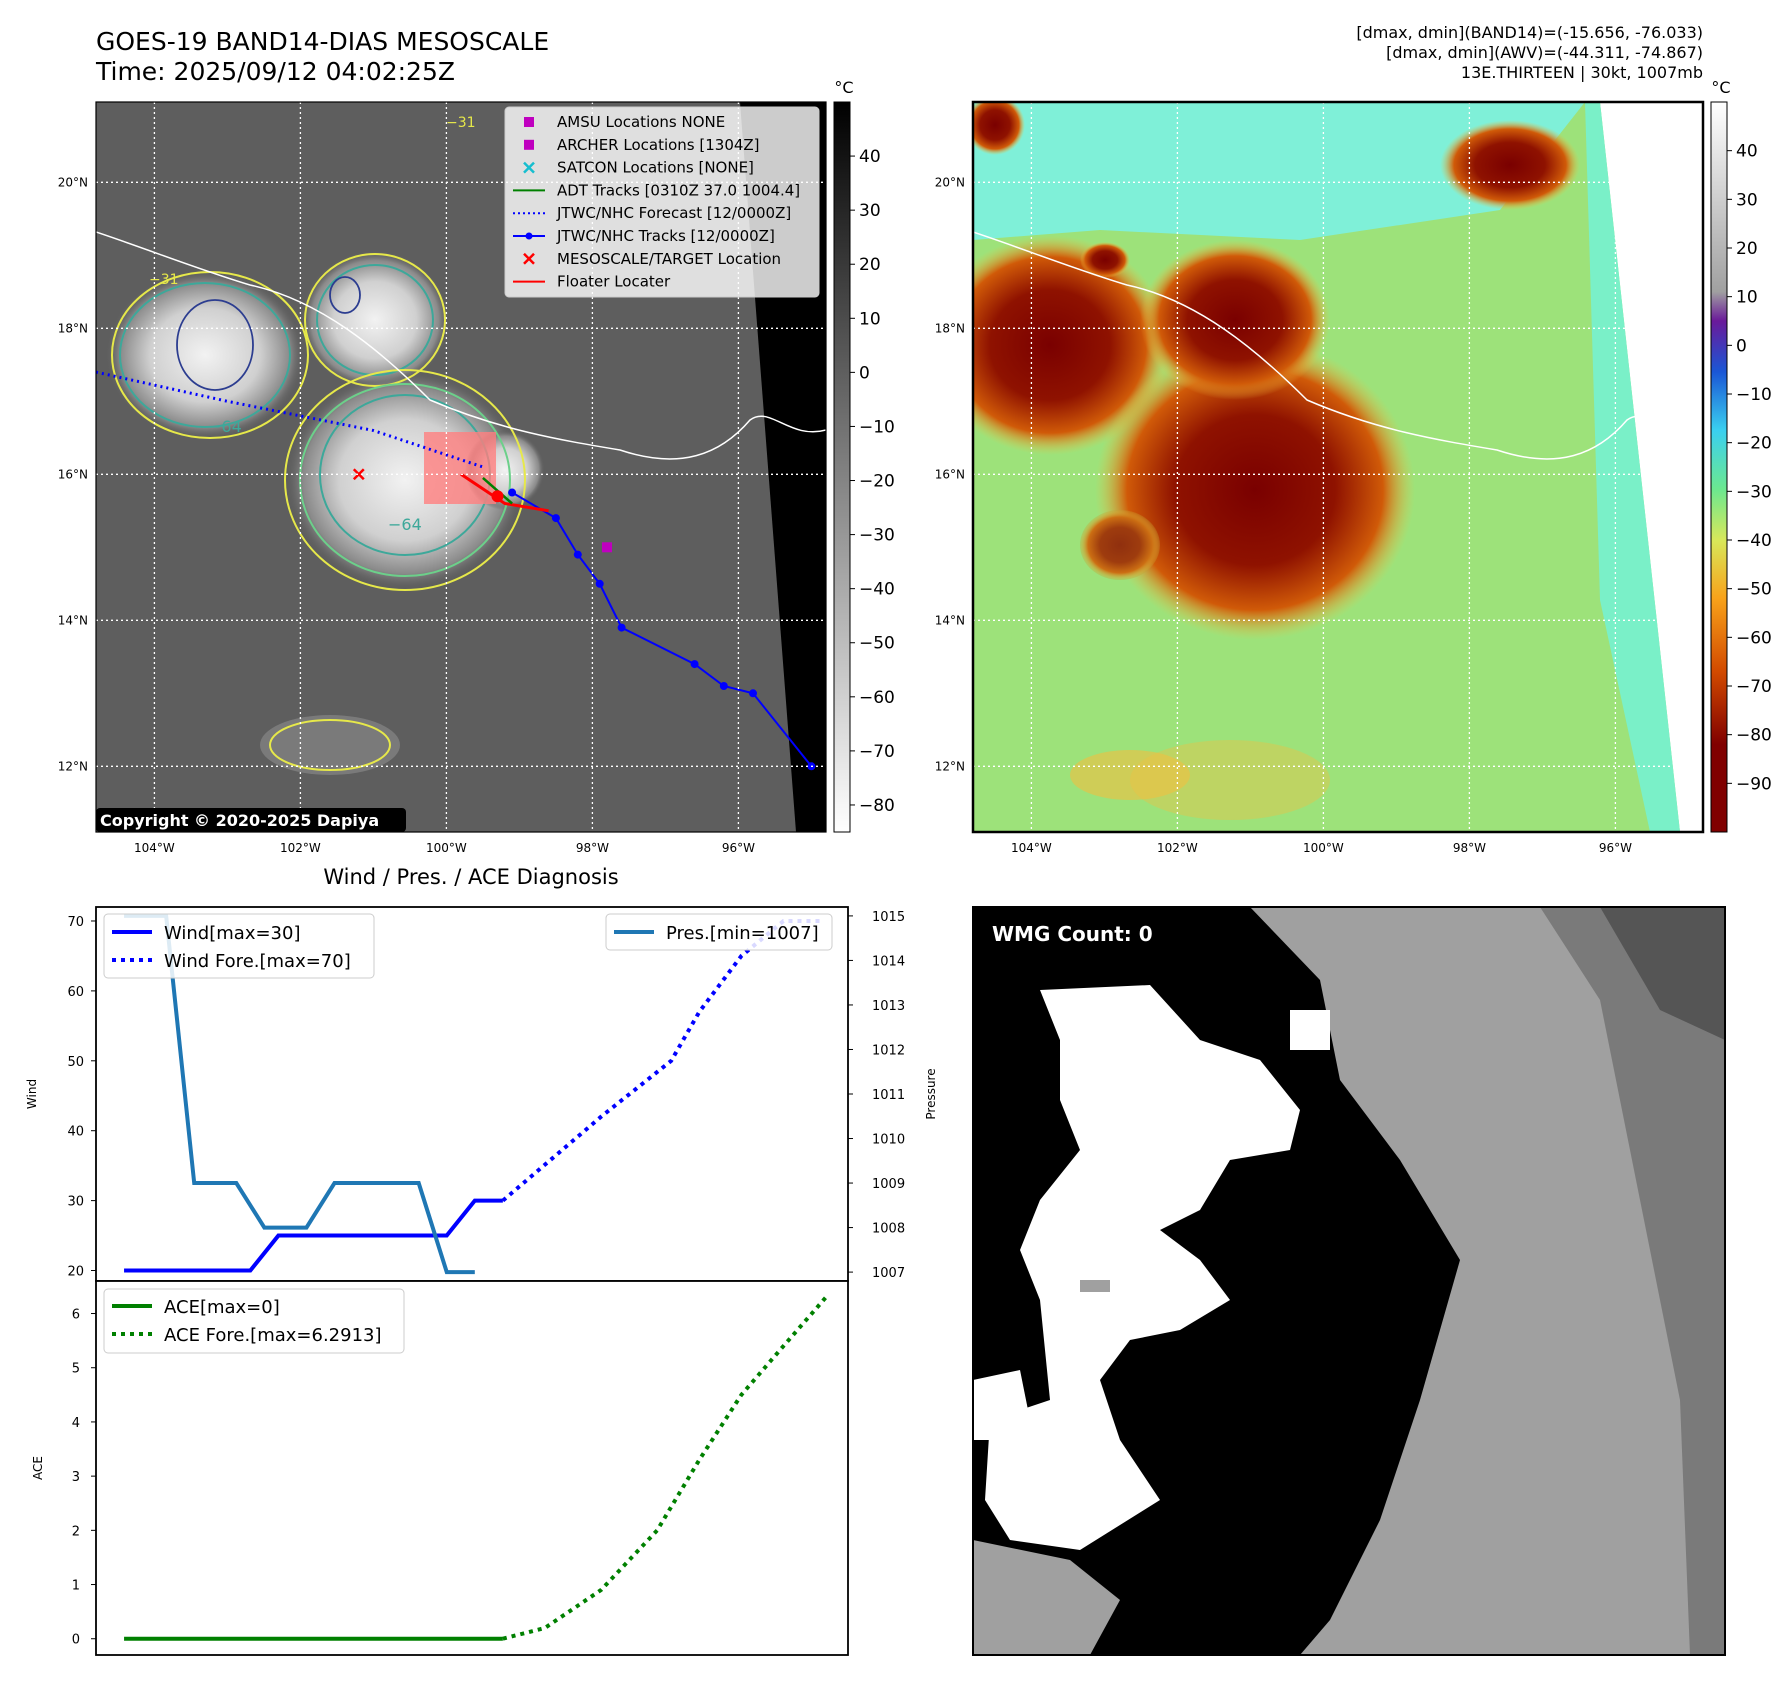  I want to click on ace-series, so click(476, 1468).